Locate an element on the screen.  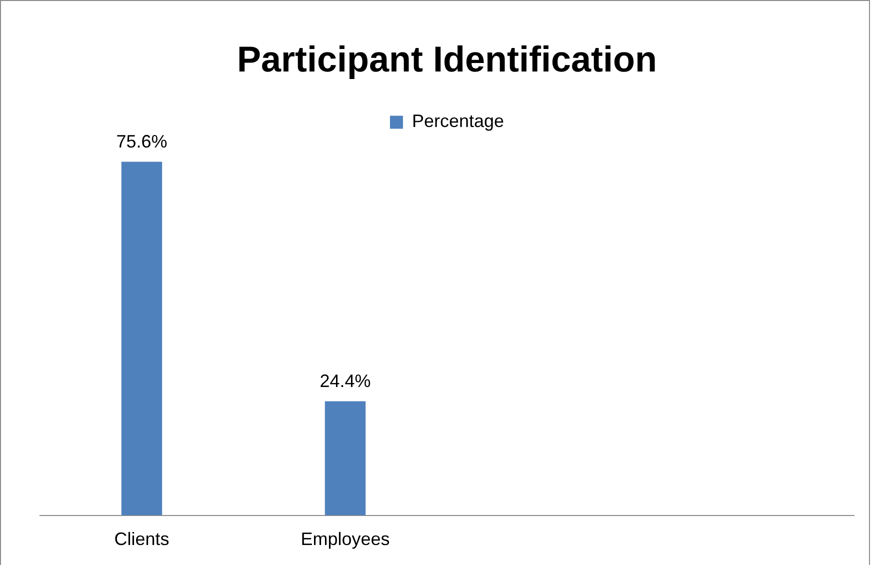
chart-title: Participant Identification is located at coordinates (447, 59).